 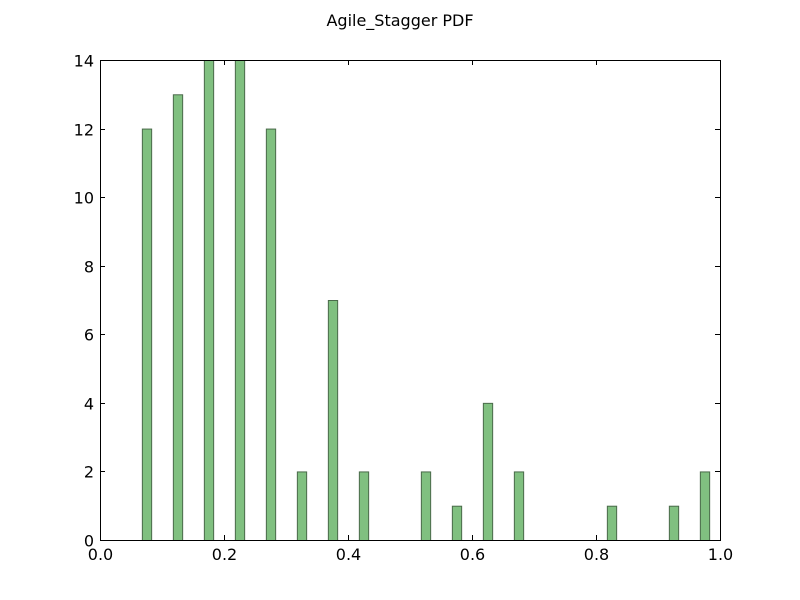 I want to click on y-tick-label: 4, so click(x=89, y=404).